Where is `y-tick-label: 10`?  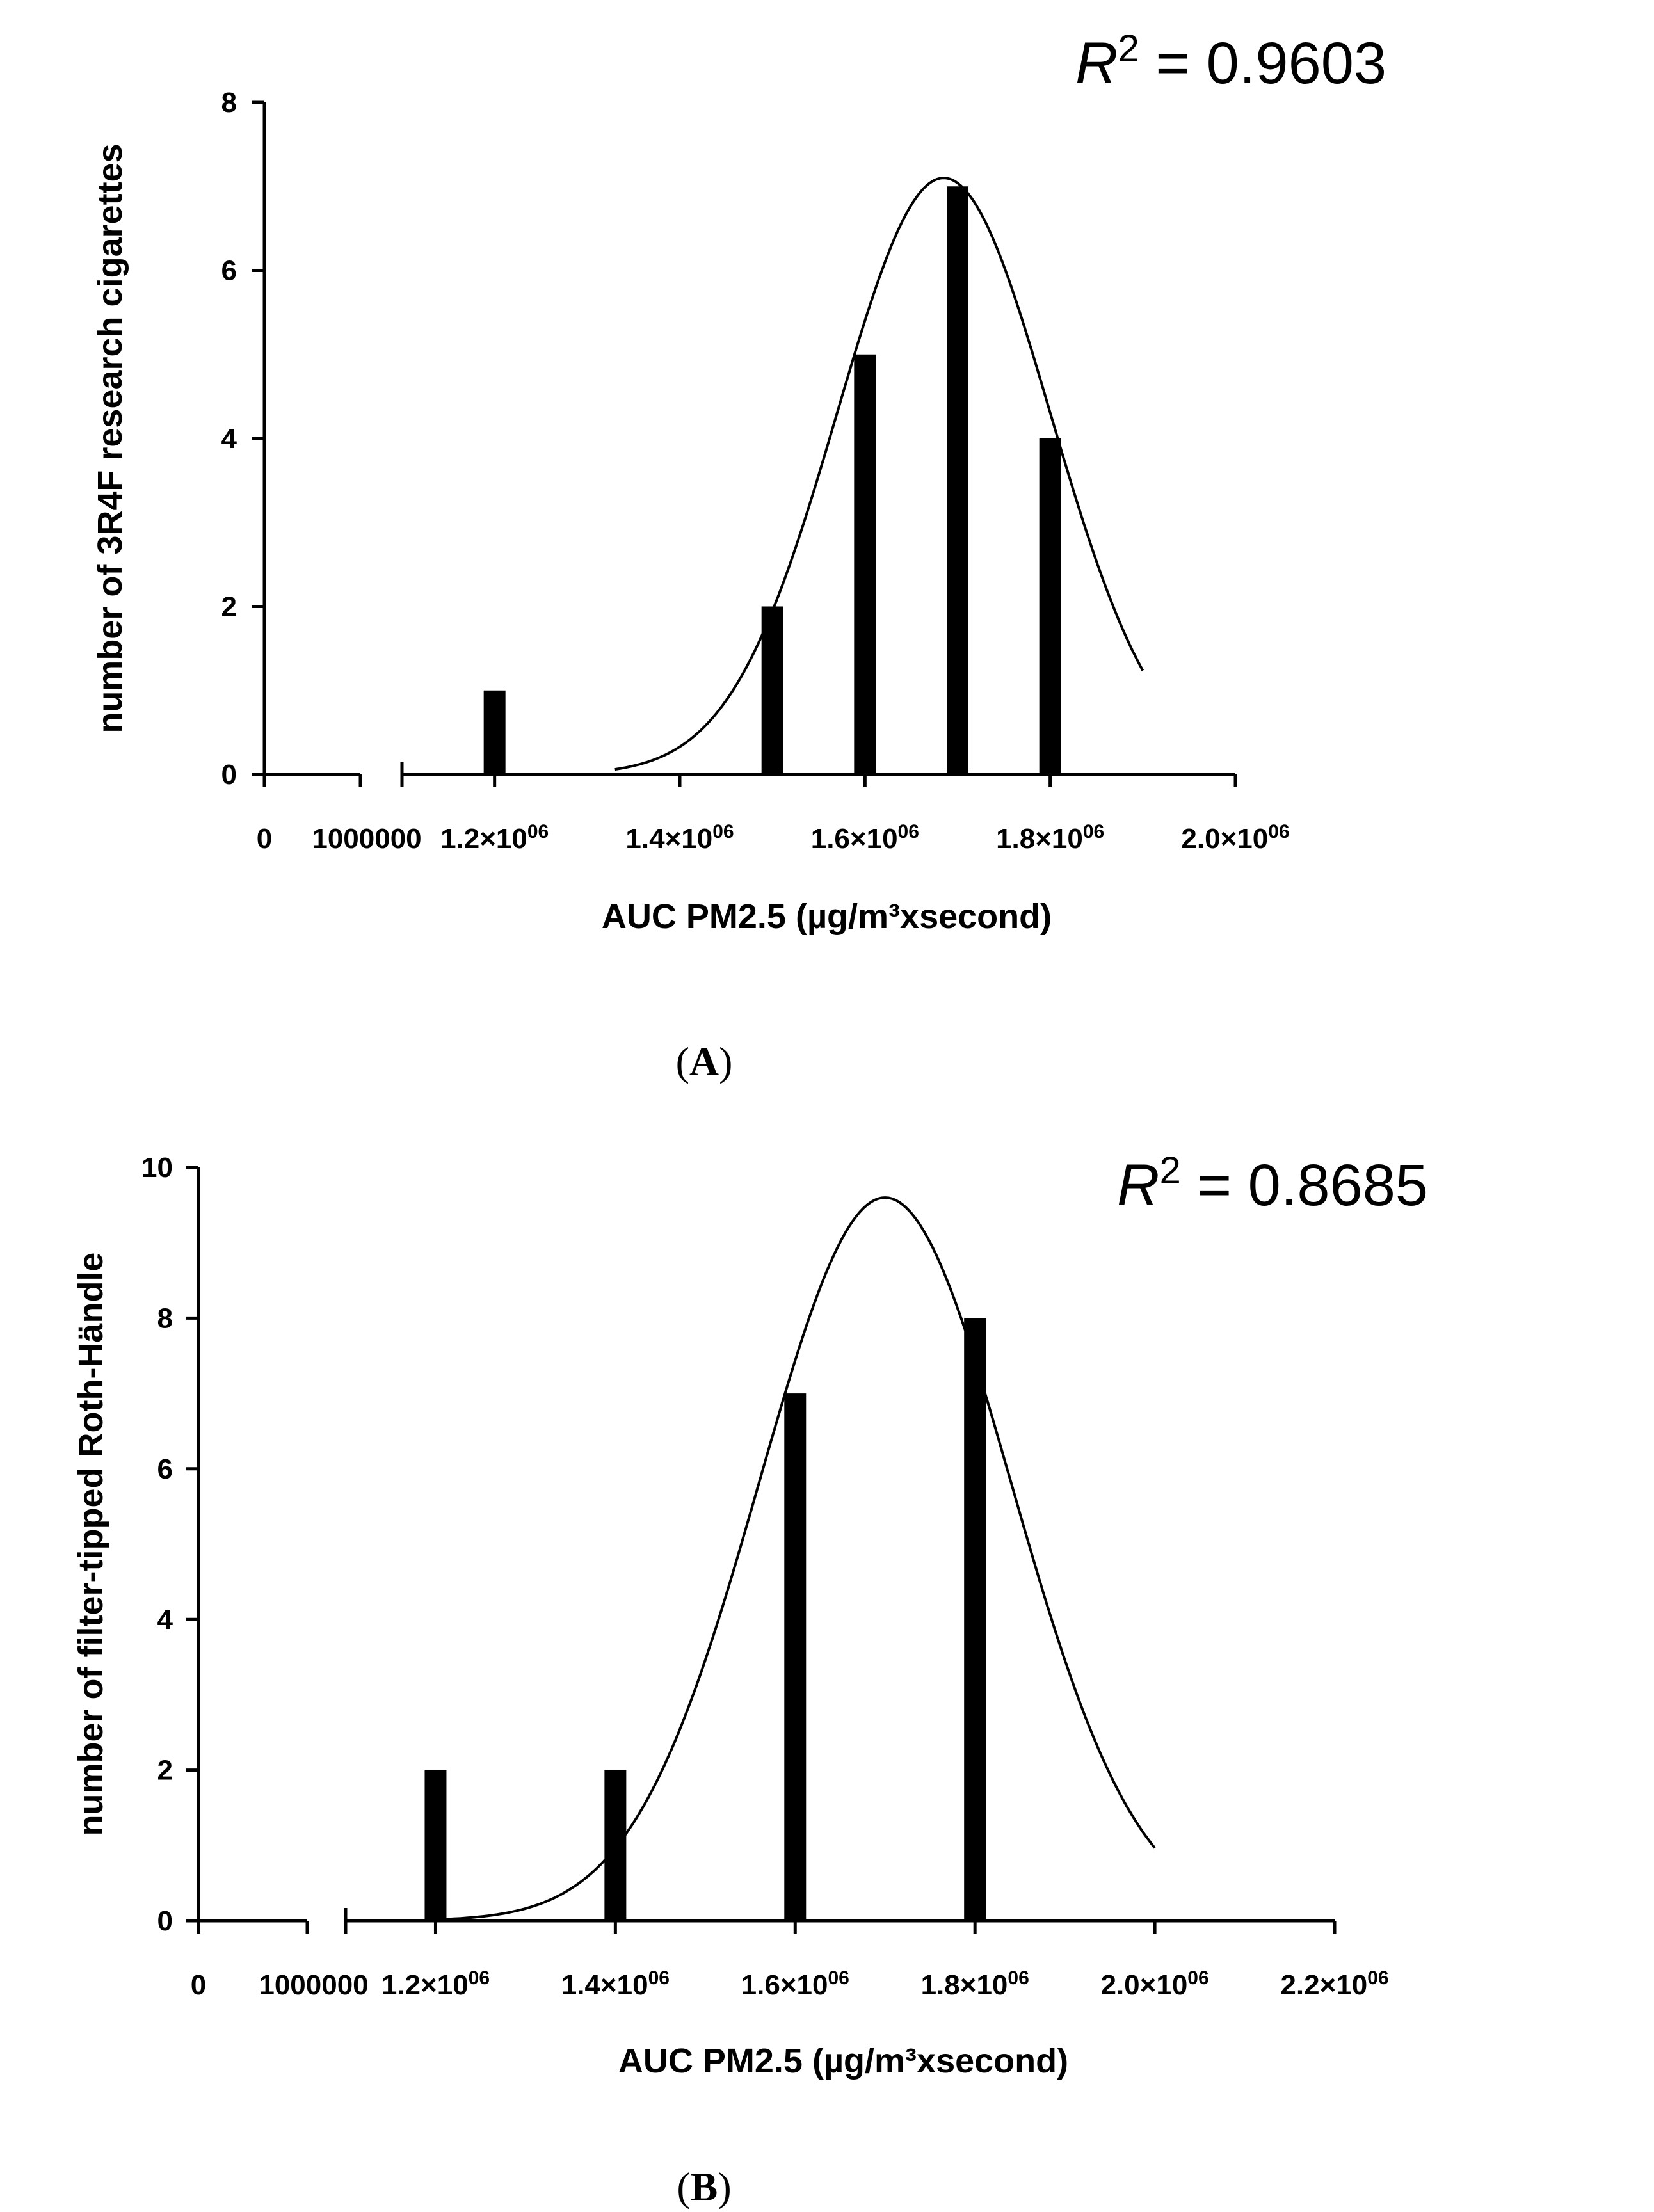
y-tick-label: 10 is located at coordinates (157, 1167).